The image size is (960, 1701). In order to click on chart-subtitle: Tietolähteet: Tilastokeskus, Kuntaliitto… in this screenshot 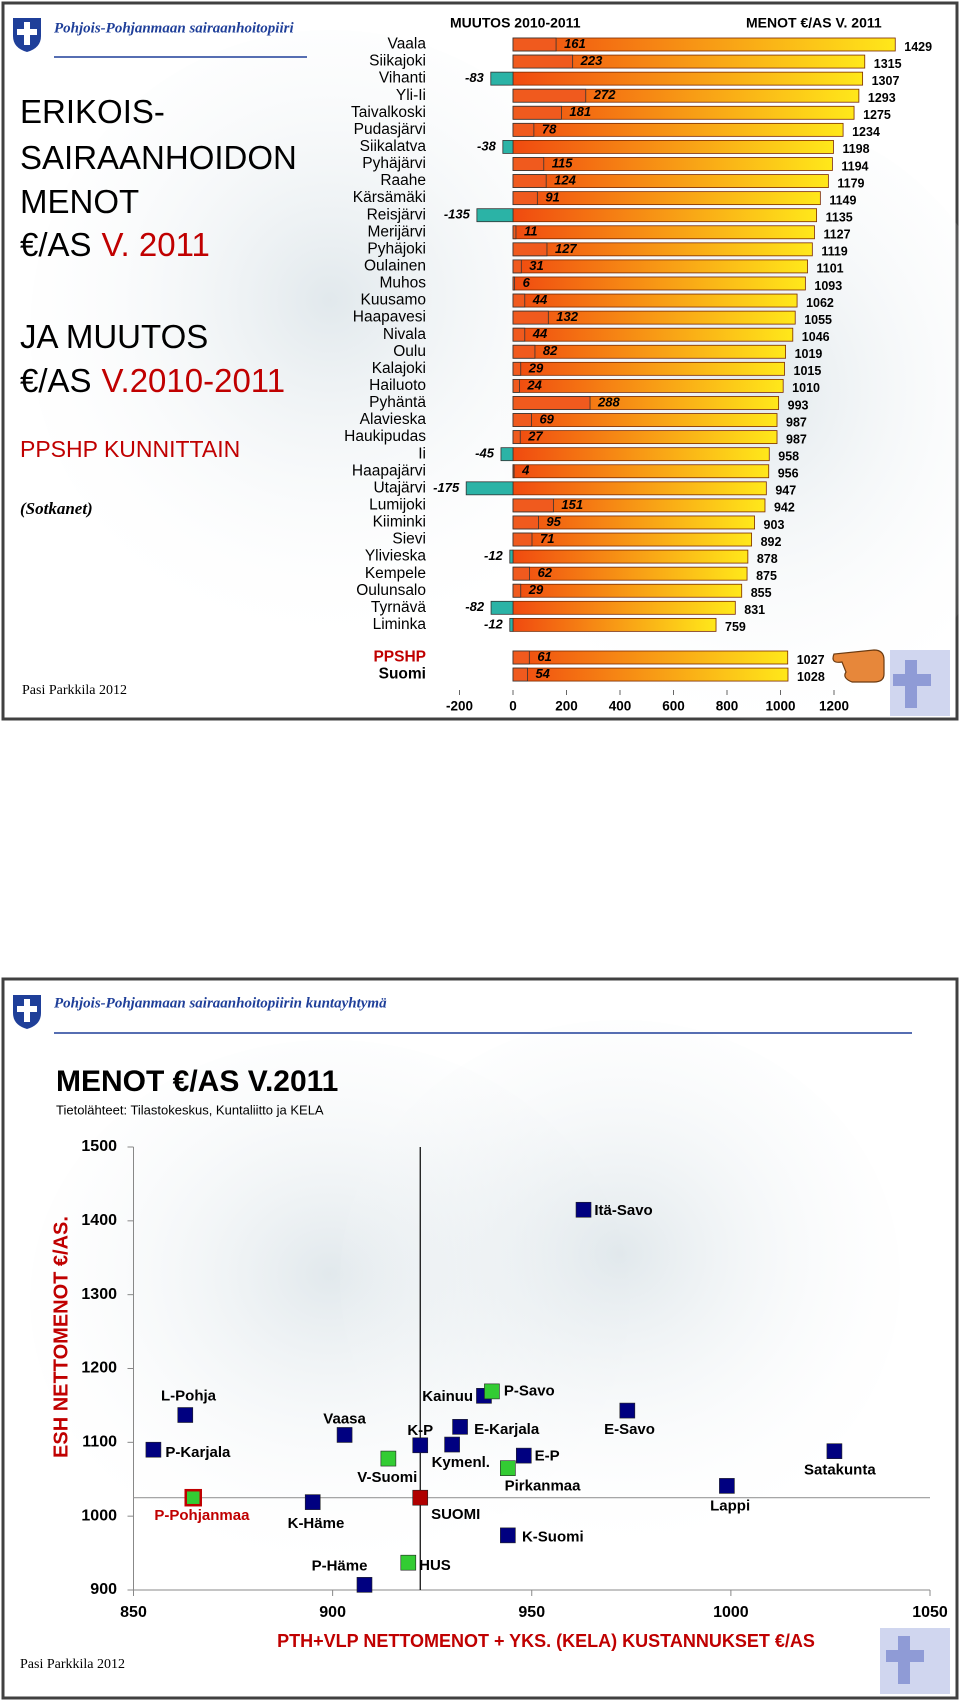, I will do `click(190, 1109)`.